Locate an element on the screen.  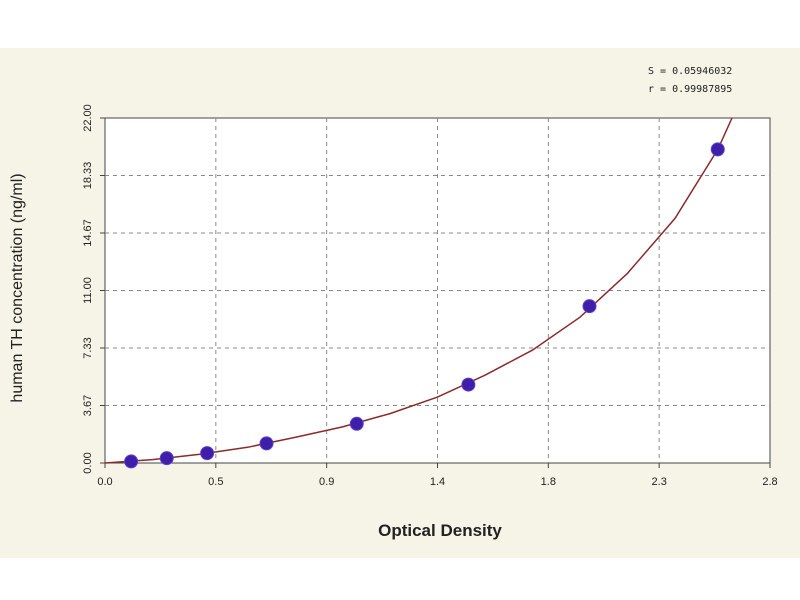
y-tick-labels: 0.00 3.67 7.33 11.00 14.67 18.33 22.00 is located at coordinates (88, 288).